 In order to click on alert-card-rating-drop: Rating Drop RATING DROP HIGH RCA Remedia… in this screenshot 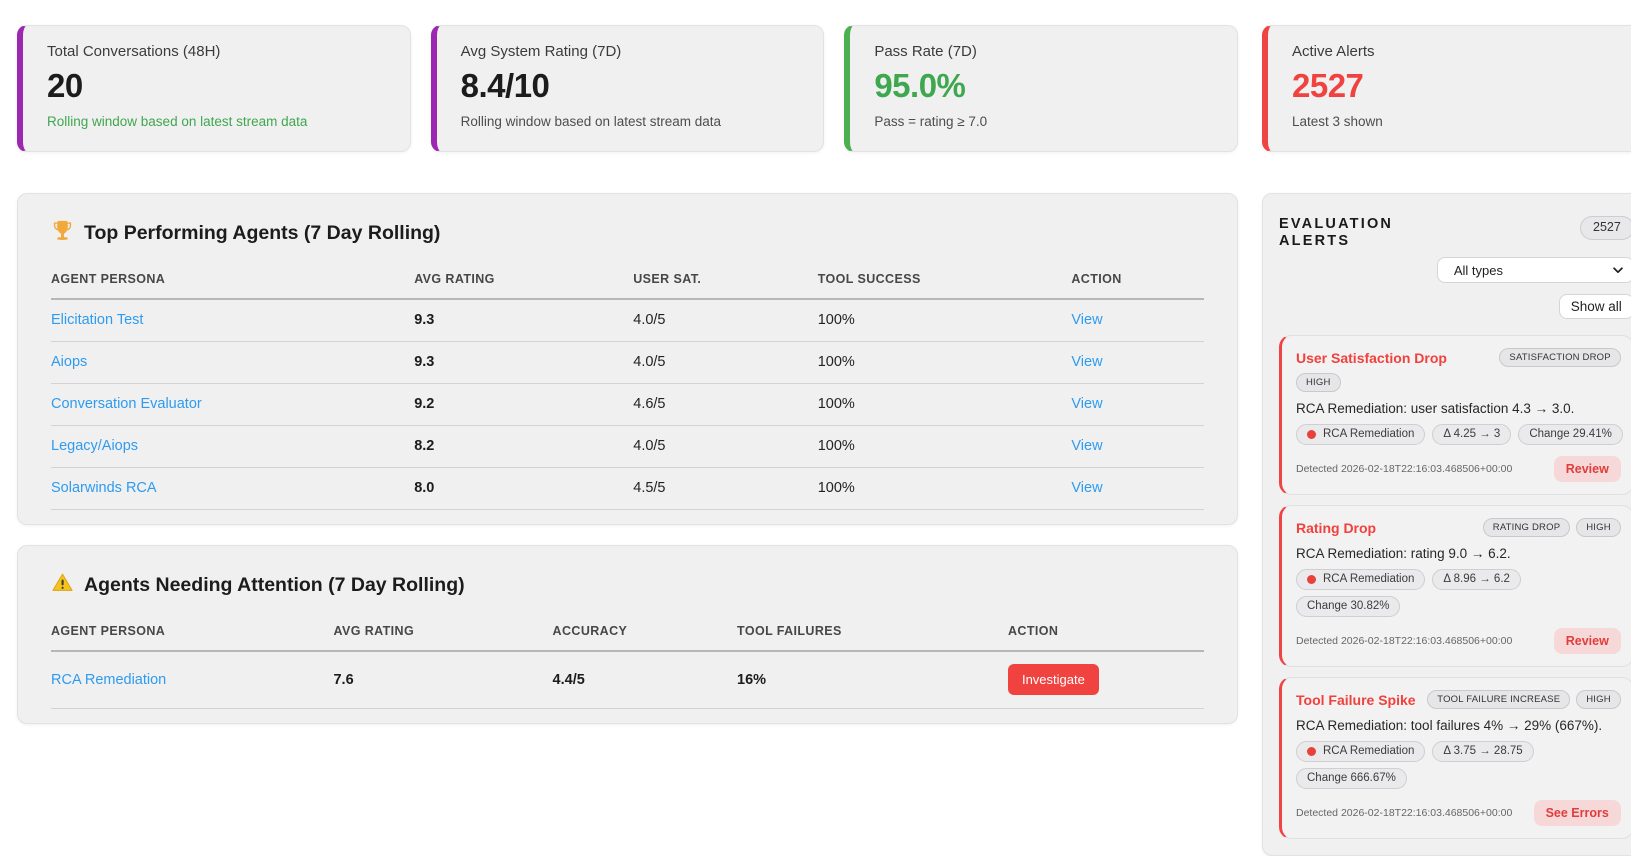, I will do `click(1455, 586)`.